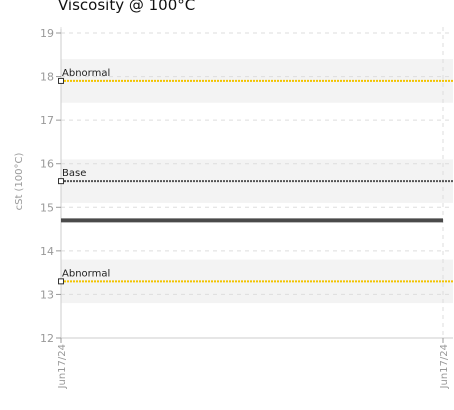  What do you see at coordinates (444, 366) in the screenshot?
I see `x-tick-label-1: Jun17/24` at bounding box center [444, 366].